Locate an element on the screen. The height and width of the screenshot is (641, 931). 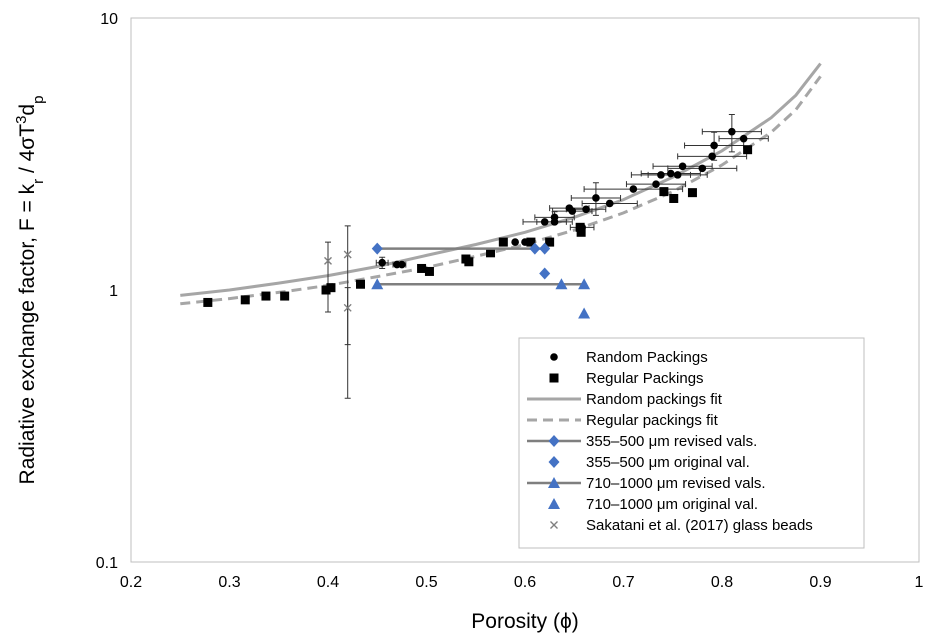
title-segment: / 4σT is located at coordinates (27, 151).